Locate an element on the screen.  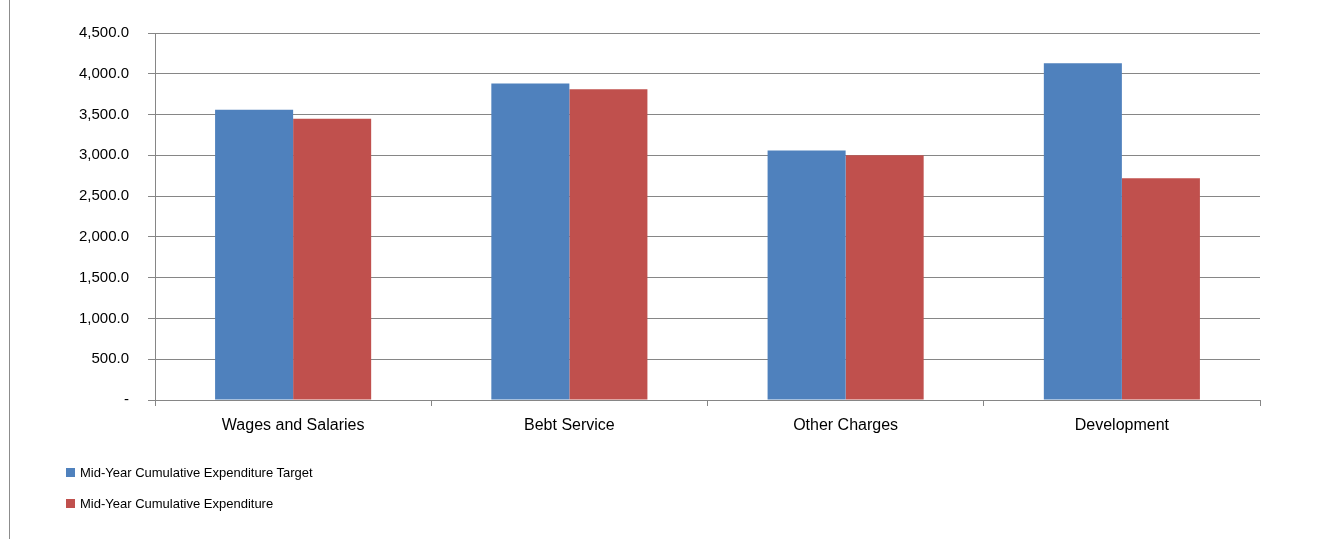
y-tick-label: 1,000.0 is located at coordinates (103, 317).